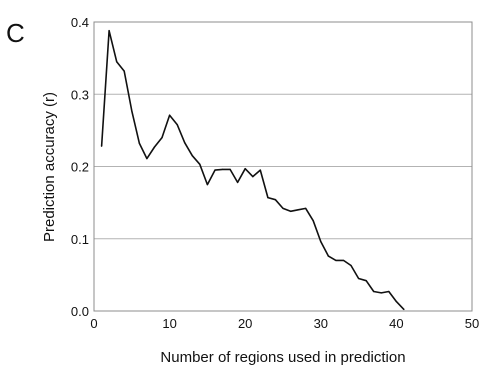  I want to click on y-axis-ticks: 0.0 0.1 0.2 0.3 0.4, so click(80, 167).